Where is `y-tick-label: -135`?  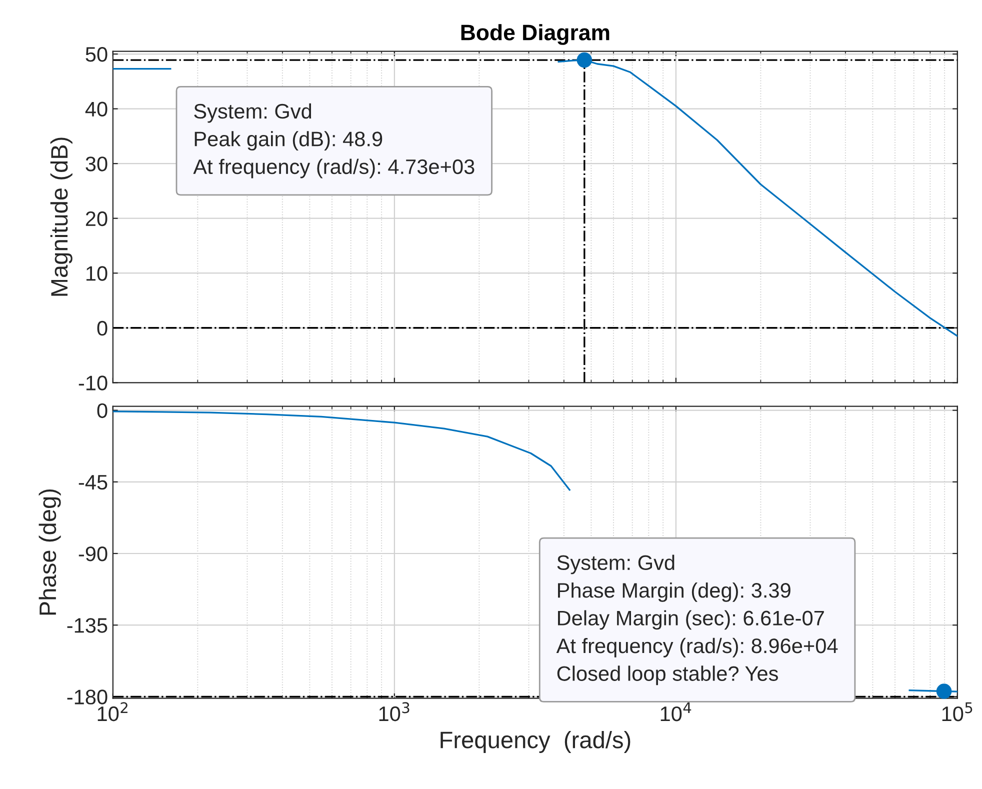 y-tick-label: -135 is located at coordinates (87, 625).